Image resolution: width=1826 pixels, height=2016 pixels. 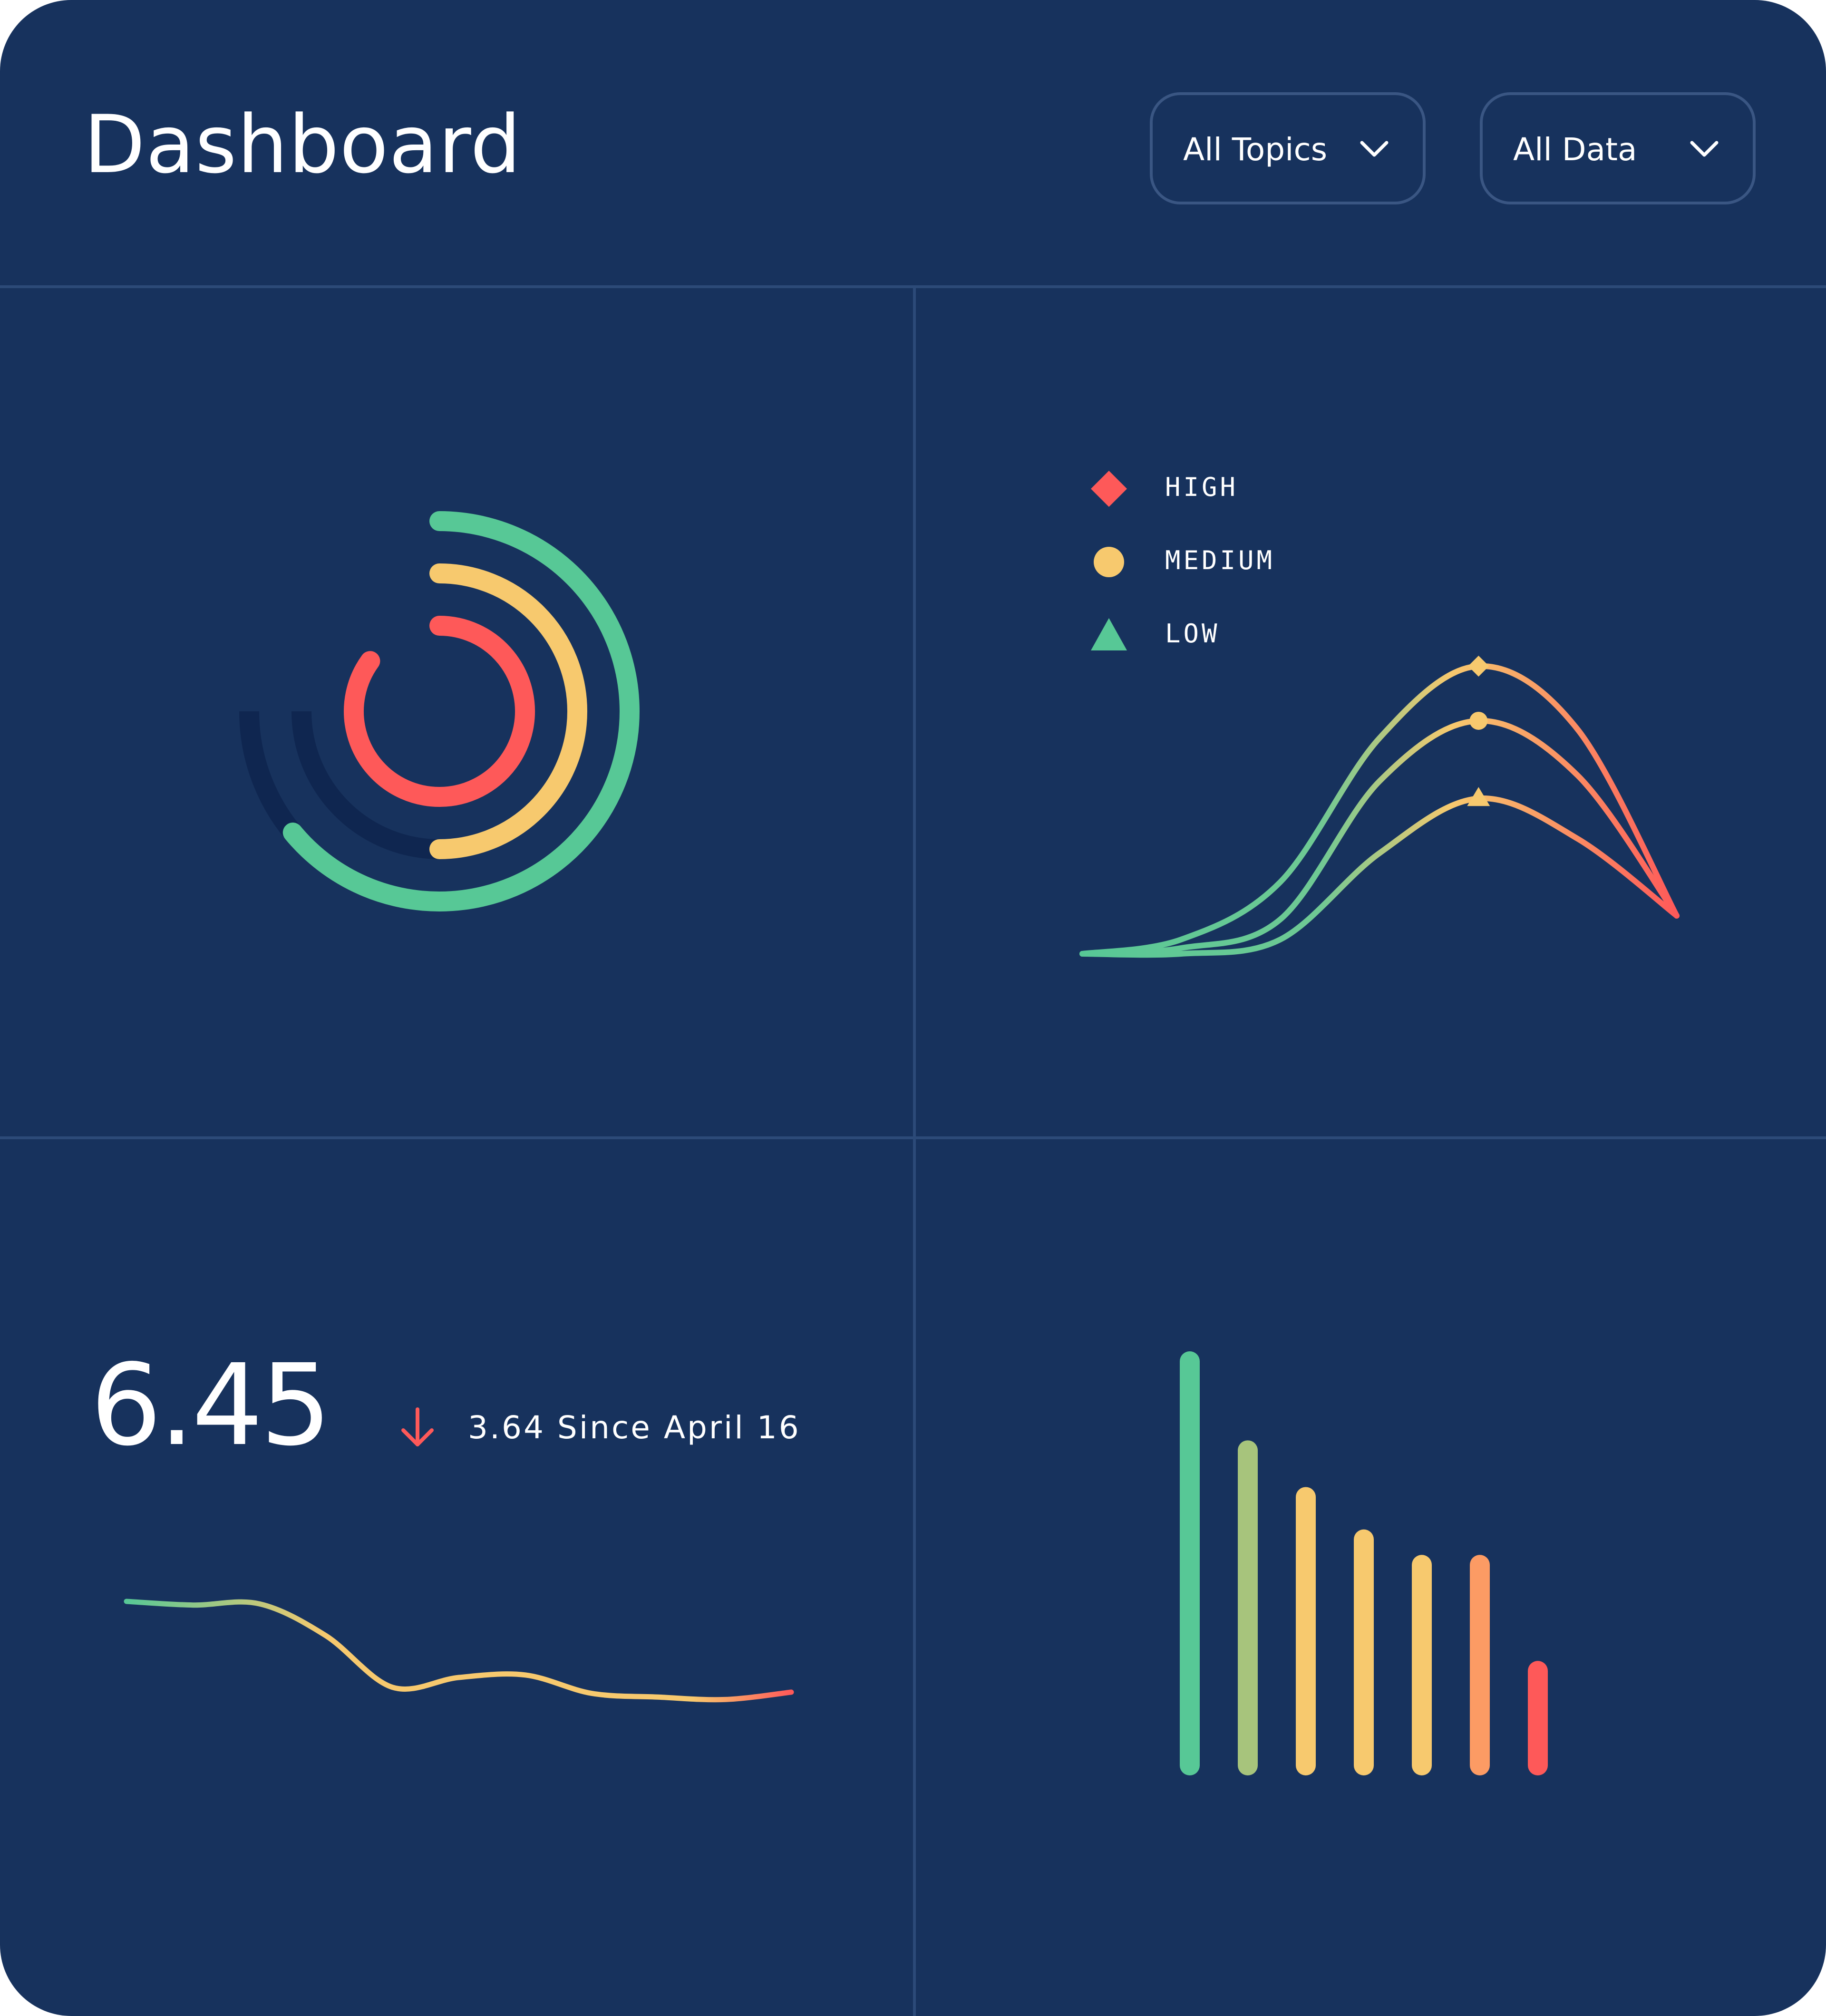 What do you see at coordinates (913, 286) in the screenshot?
I see `header-divider` at bounding box center [913, 286].